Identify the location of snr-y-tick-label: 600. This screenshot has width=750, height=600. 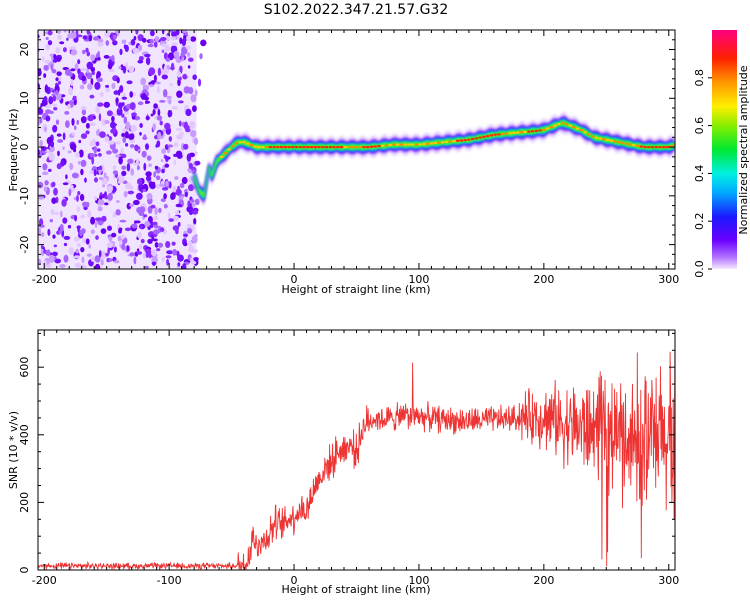
(24, 367).